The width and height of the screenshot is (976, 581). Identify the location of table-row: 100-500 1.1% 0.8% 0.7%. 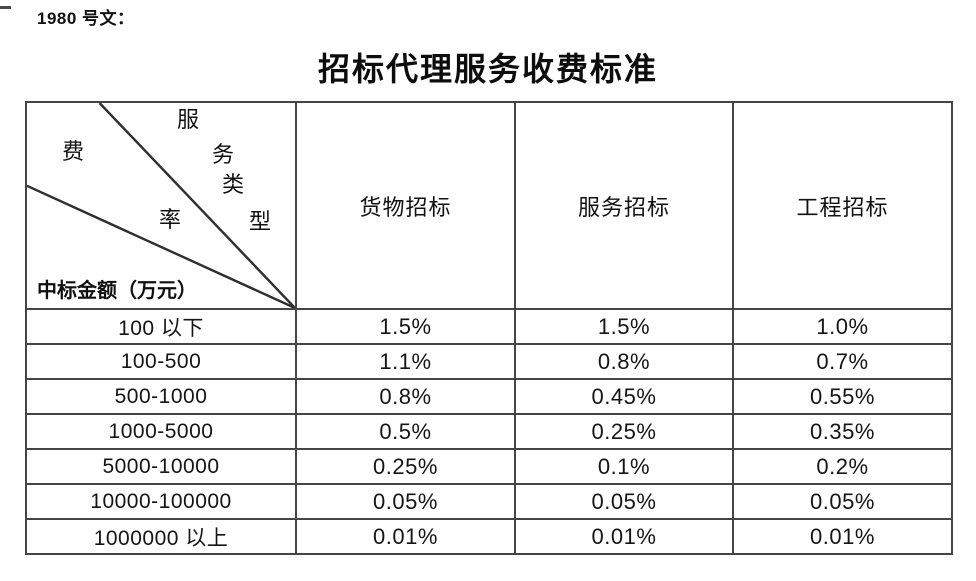
(489, 361).